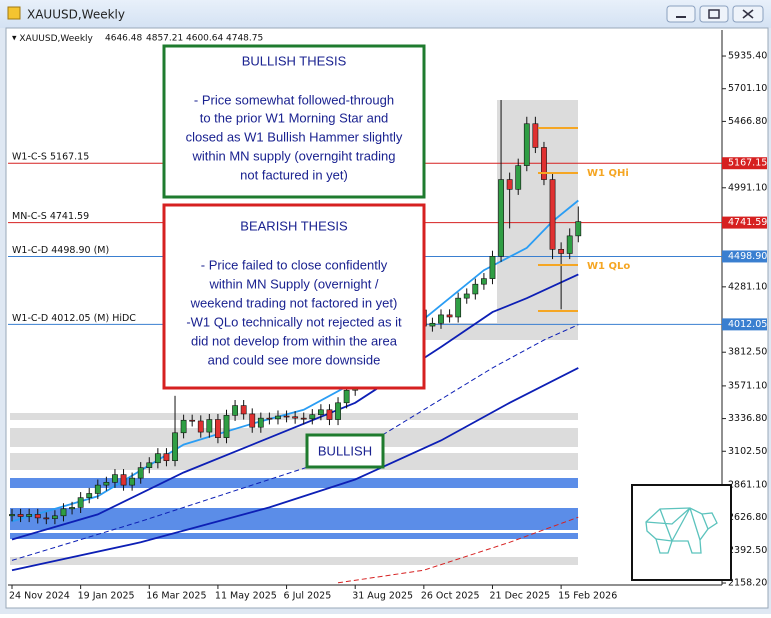  Describe the element at coordinates (747, 517) in the screenshot. I see `y-tick-label: 2626.80` at that location.